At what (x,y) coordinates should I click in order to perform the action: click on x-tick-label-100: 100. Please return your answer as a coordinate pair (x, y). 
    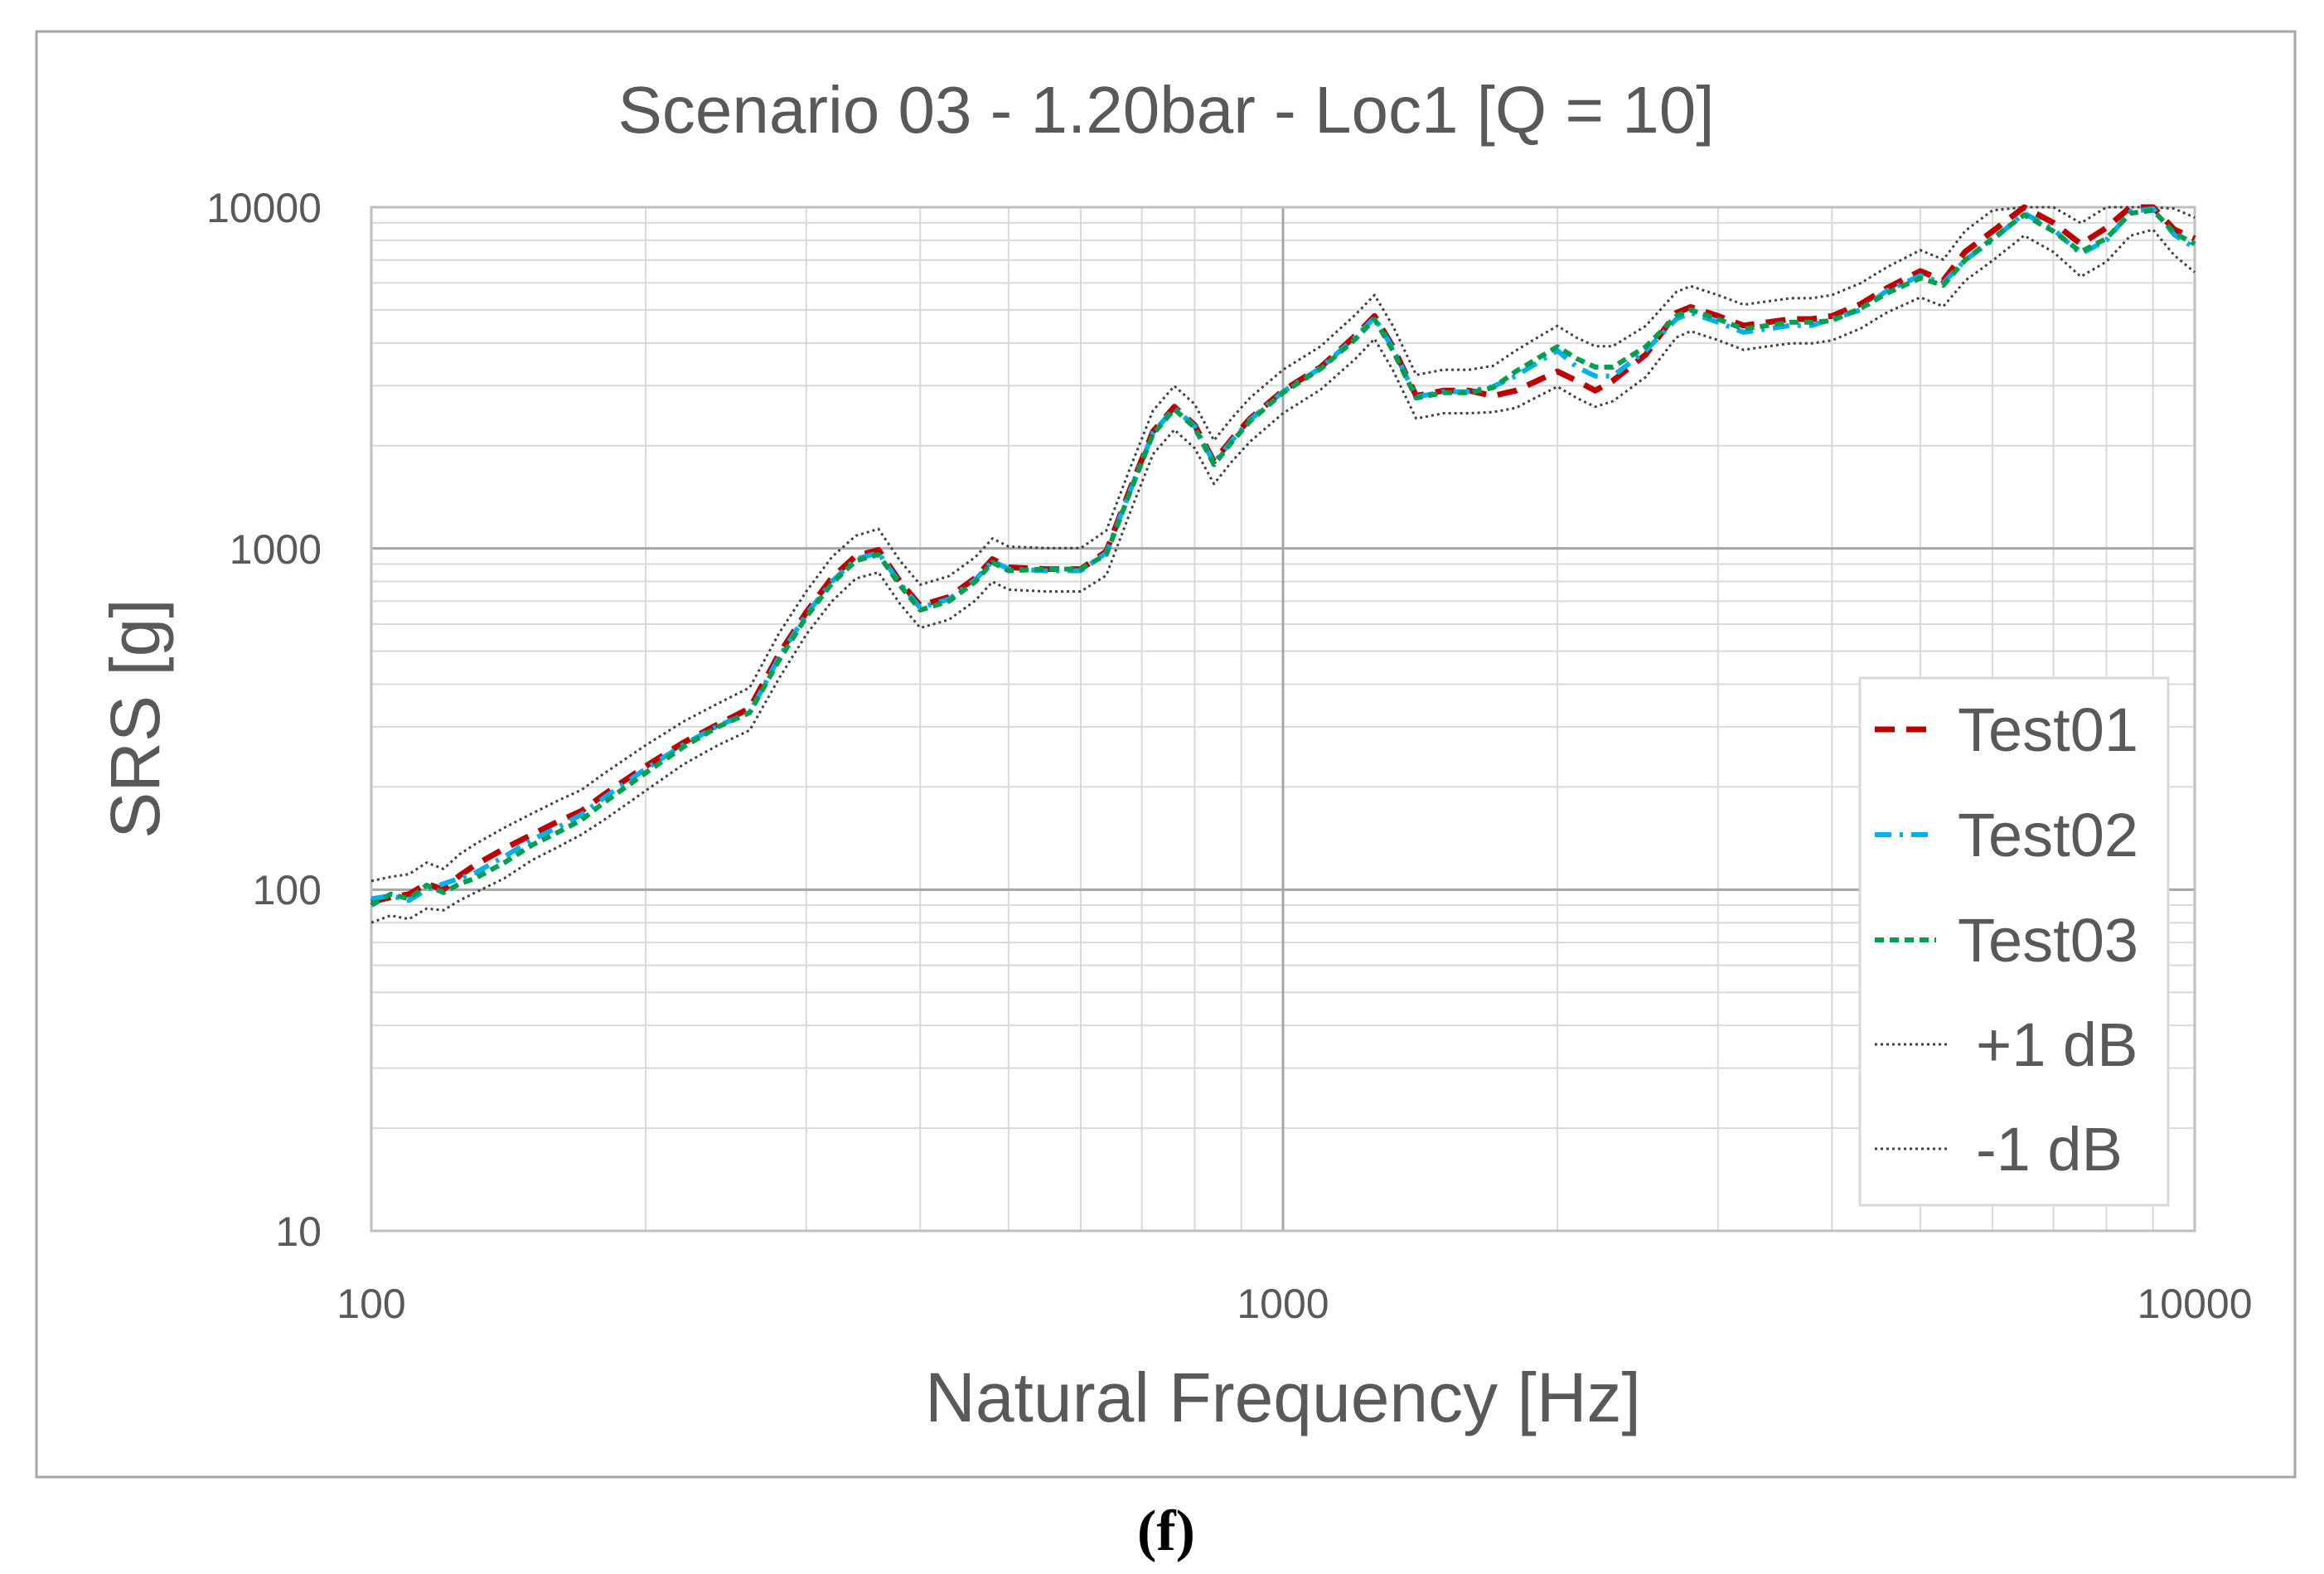
    Looking at the image, I should click on (370, 1304).